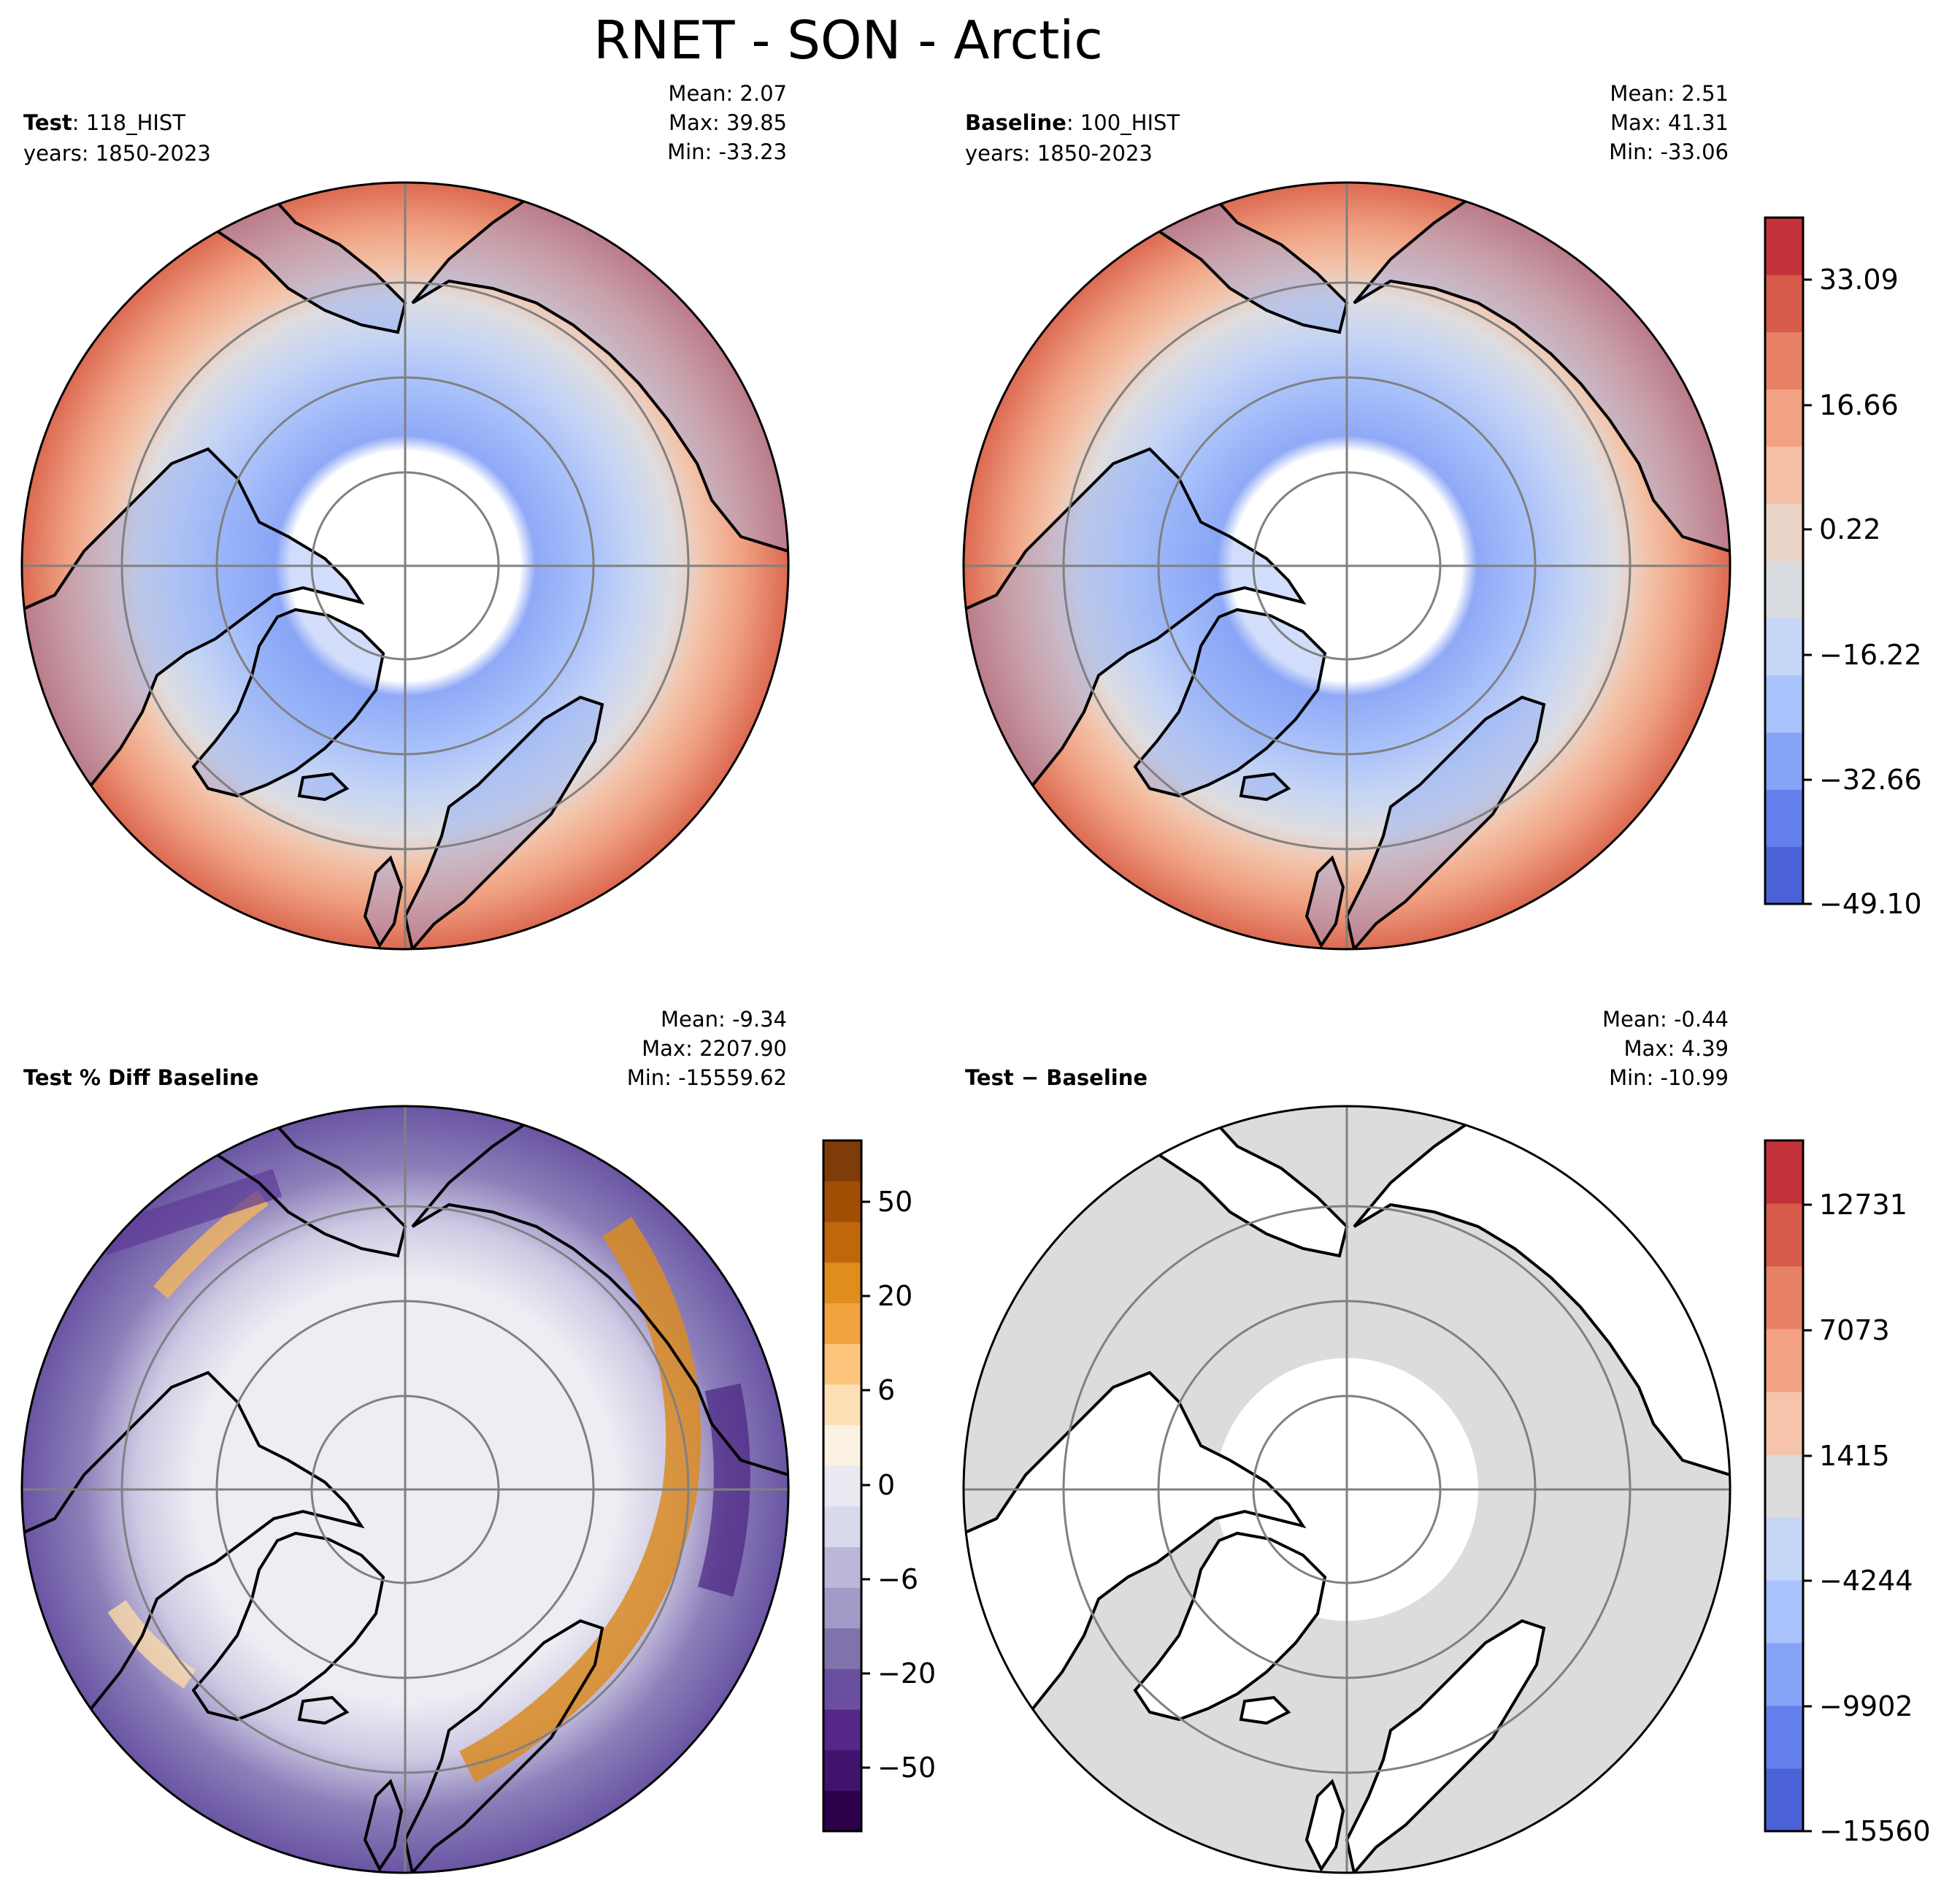 The height and width of the screenshot is (1883, 1960). What do you see at coordinates (886, 1485) in the screenshot?
I see `colorbar-pct-tick-label: 0` at bounding box center [886, 1485].